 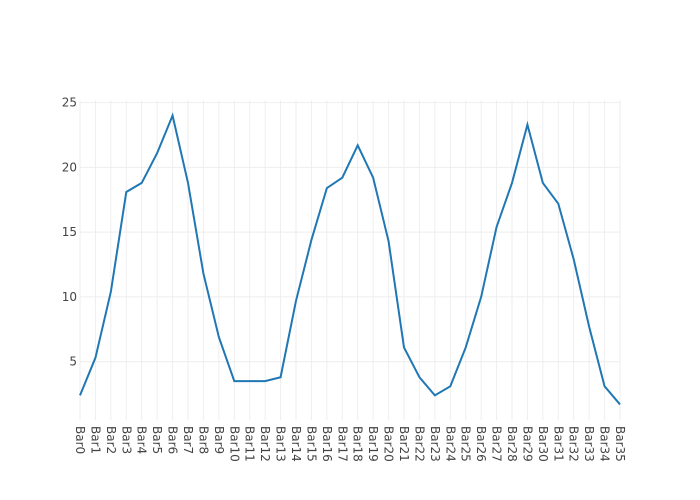 I want to click on y-tick-label: 25, so click(x=69, y=103).